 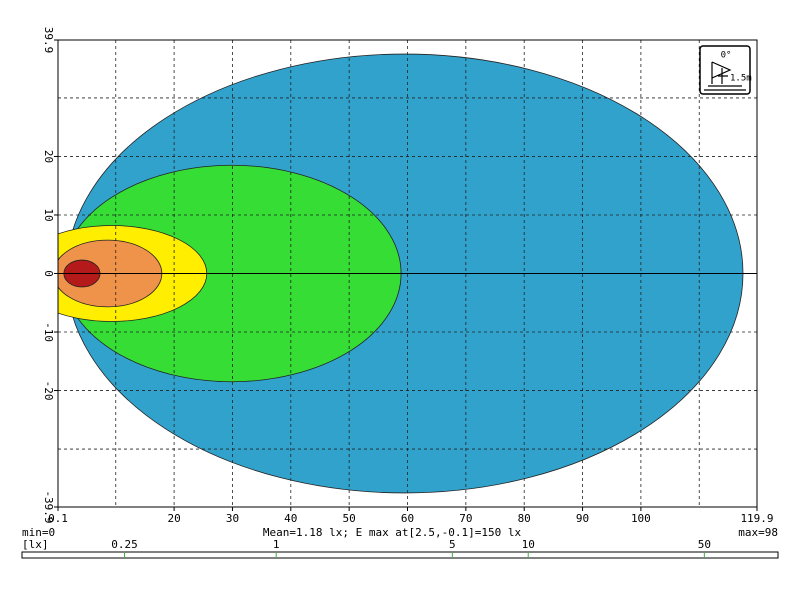 I want to click on y-tick-label: 39.9, so click(x=48, y=40).